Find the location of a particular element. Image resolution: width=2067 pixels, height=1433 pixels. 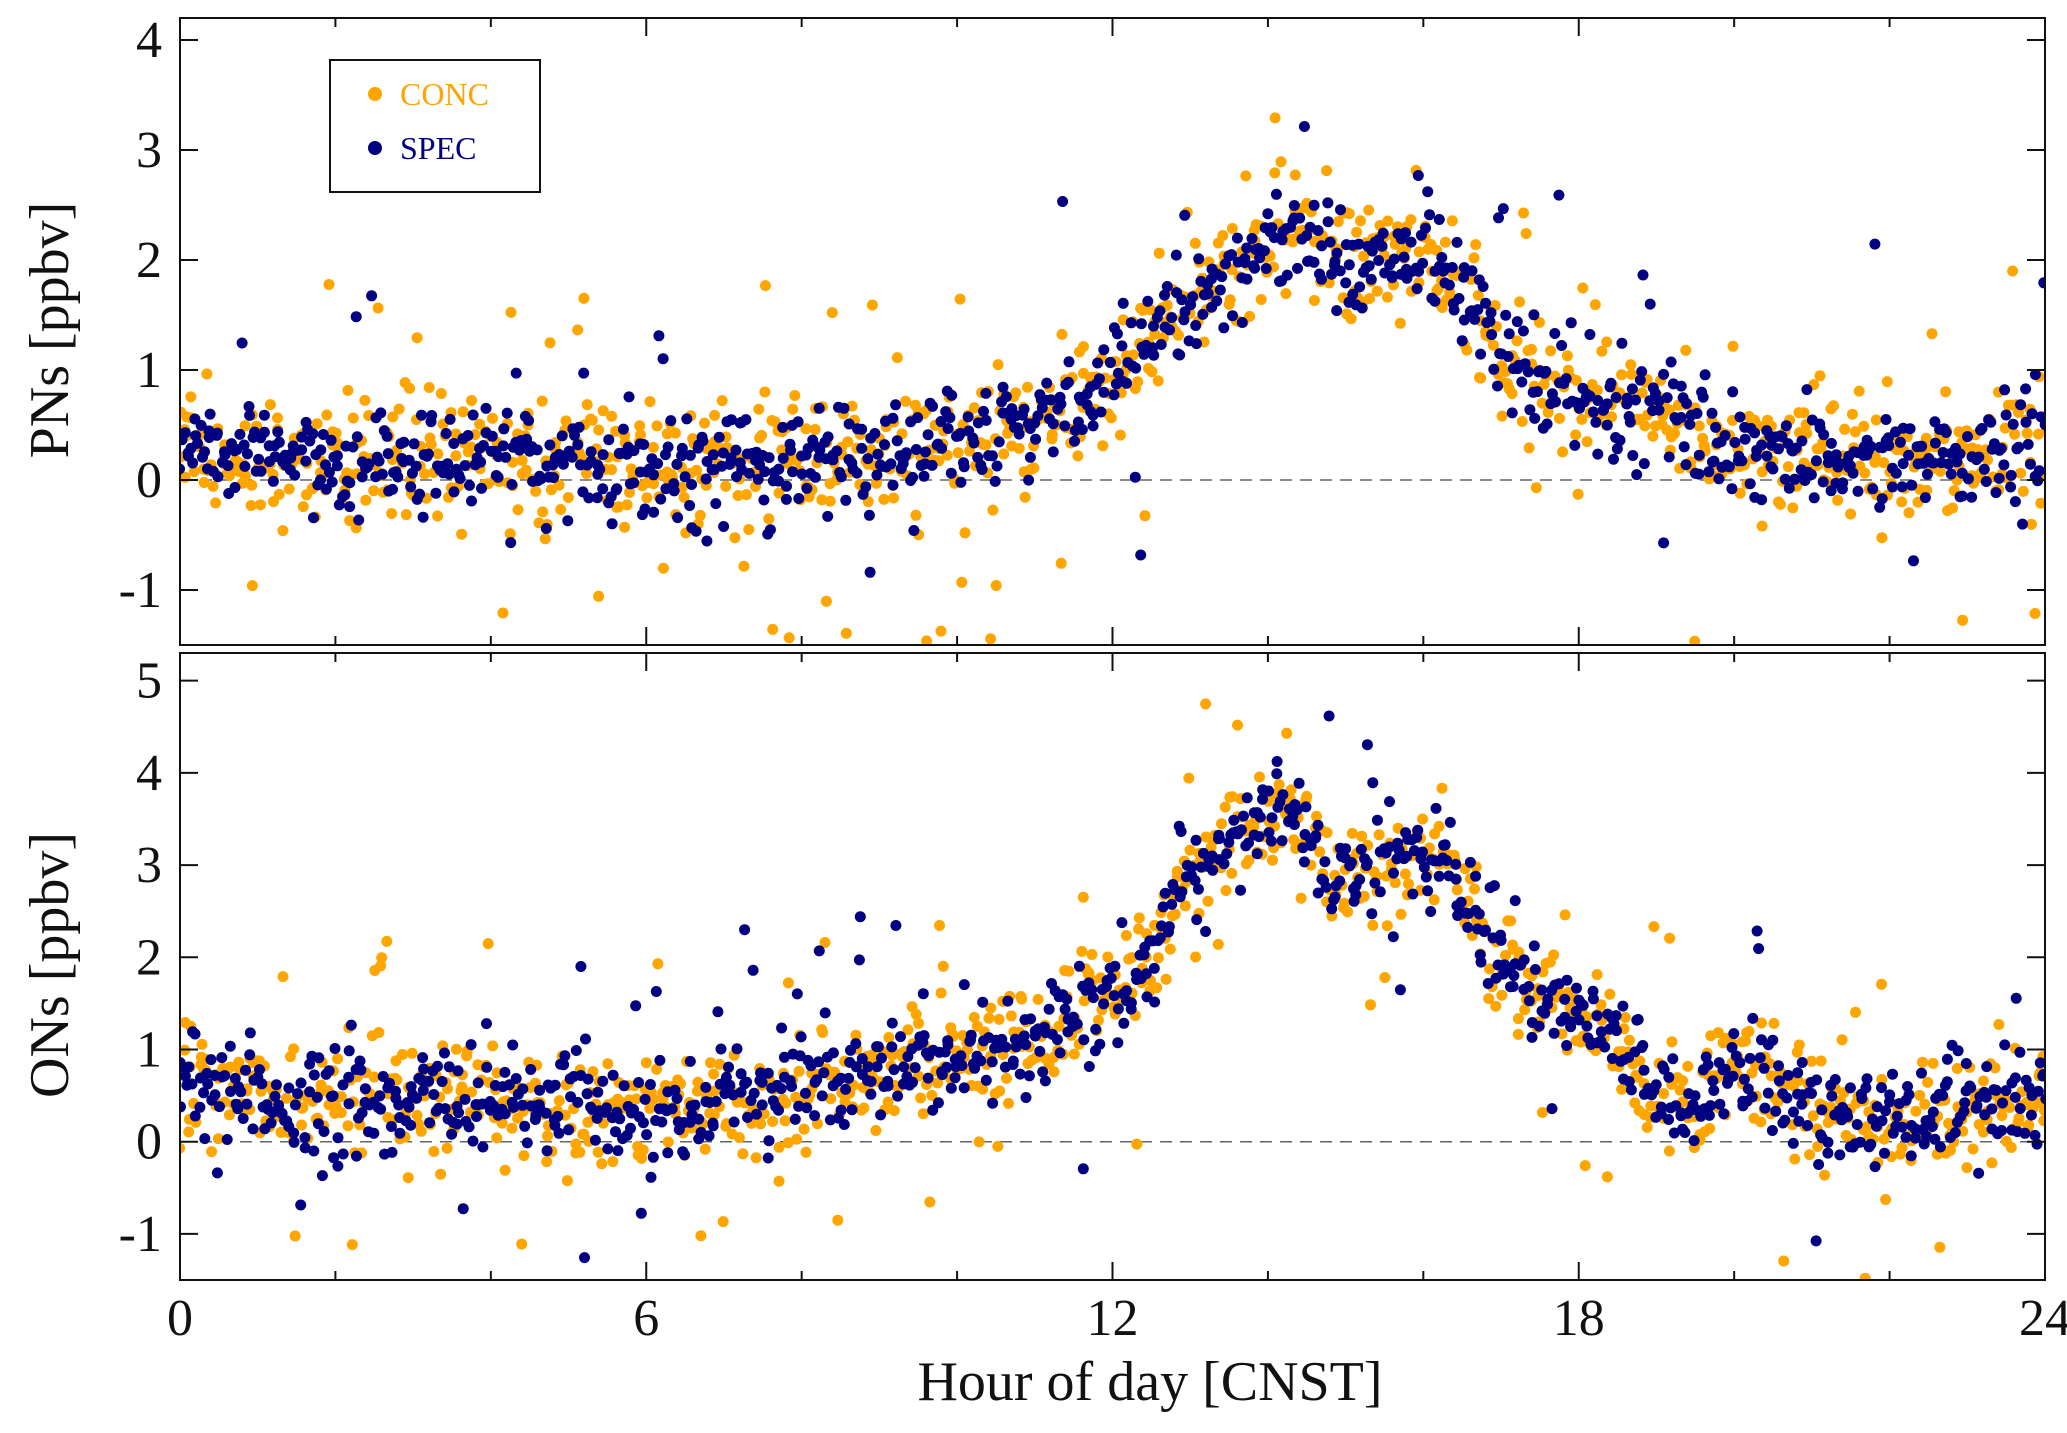

x-tick-label: 12 is located at coordinates (1113, 1318).